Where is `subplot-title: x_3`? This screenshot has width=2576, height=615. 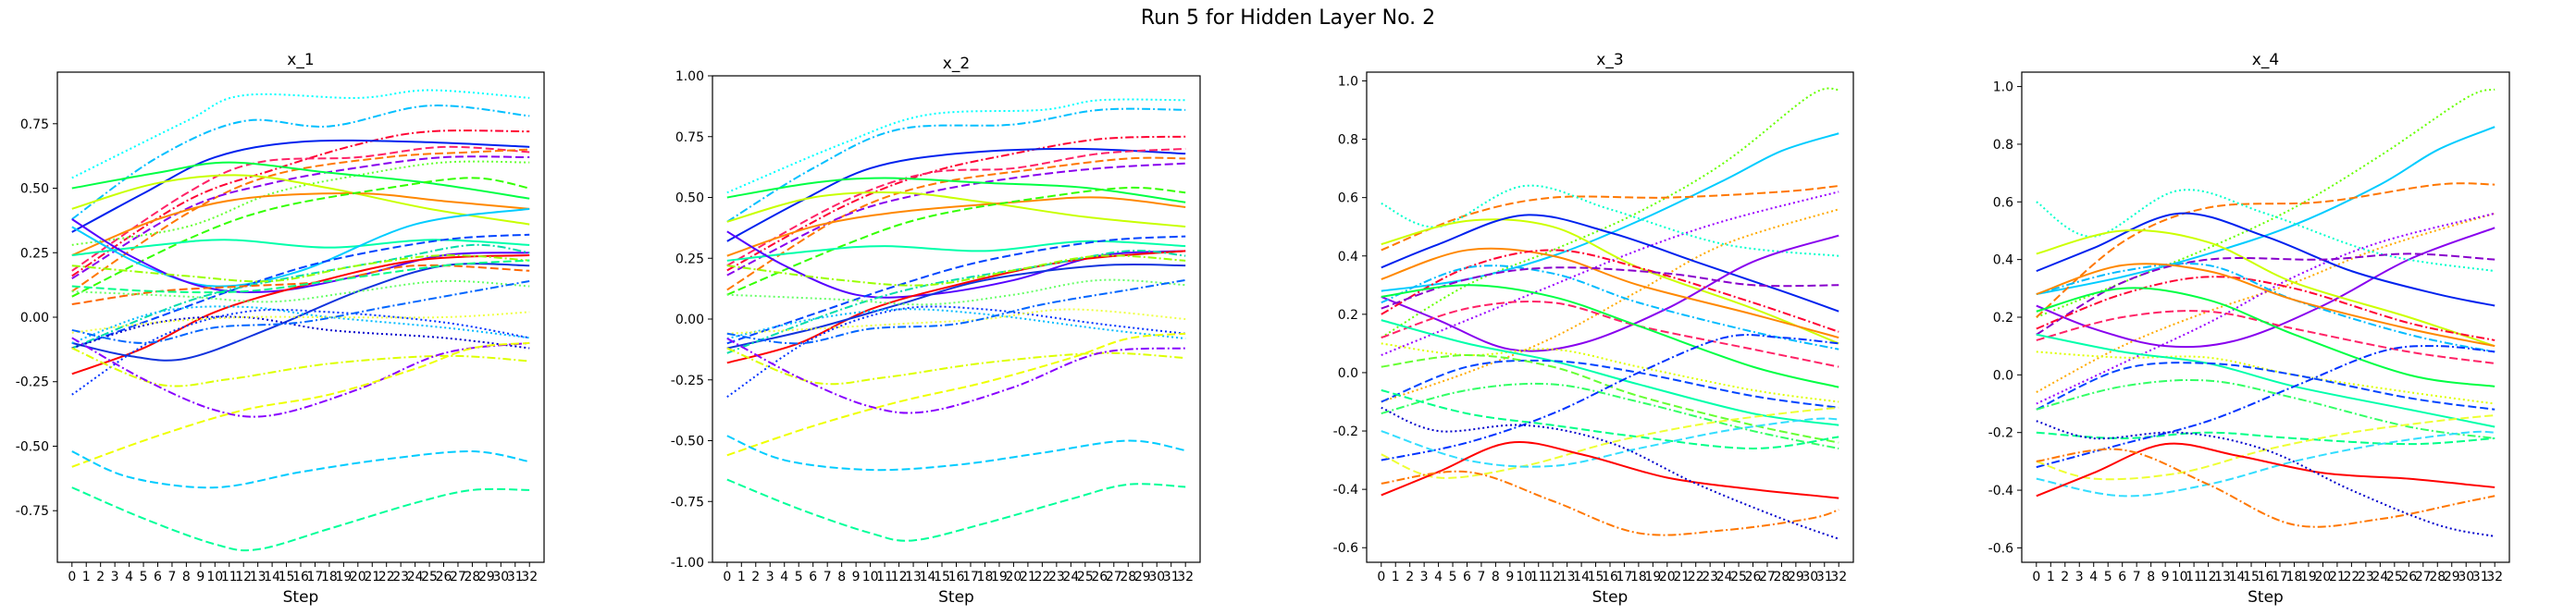 subplot-title: x_3 is located at coordinates (1610, 60).